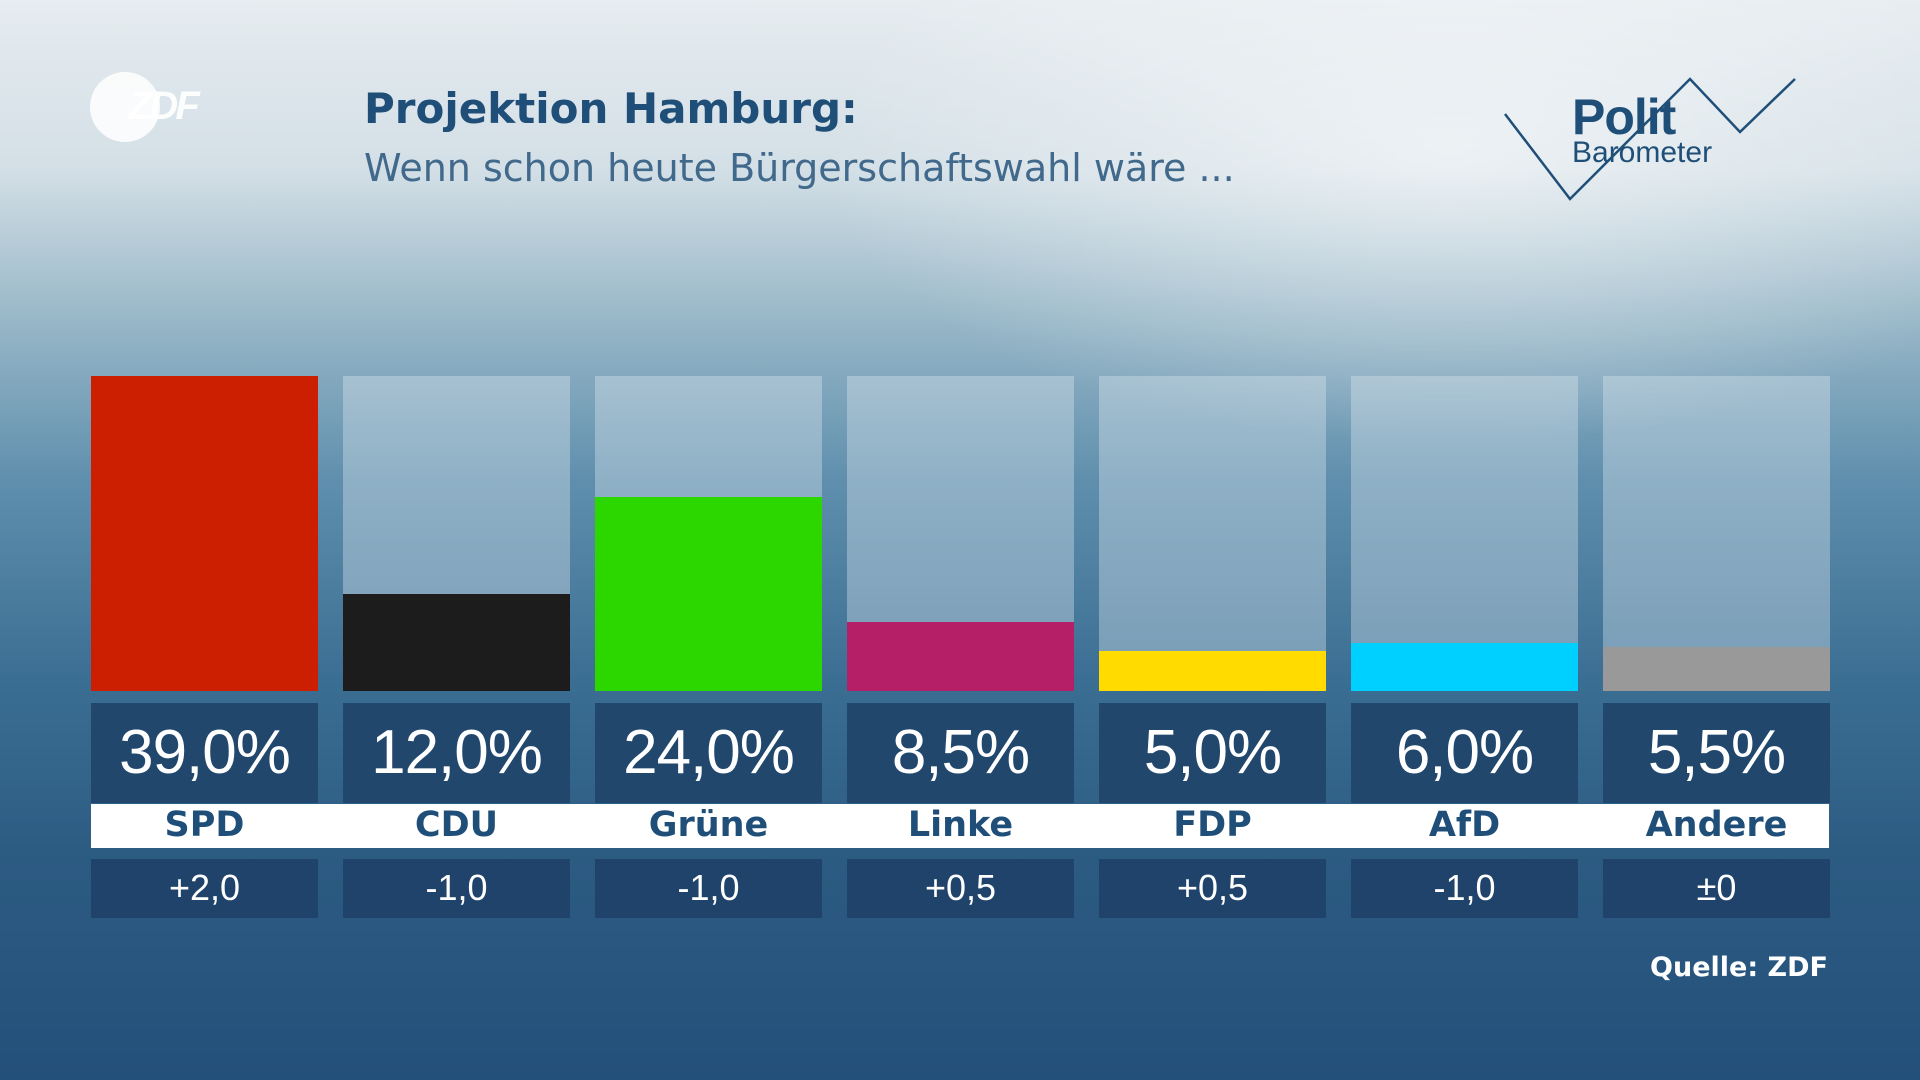 Image resolution: width=1920 pixels, height=1080 pixels. What do you see at coordinates (125, 107) in the screenshot?
I see `zdf-logo-circle` at bounding box center [125, 107].